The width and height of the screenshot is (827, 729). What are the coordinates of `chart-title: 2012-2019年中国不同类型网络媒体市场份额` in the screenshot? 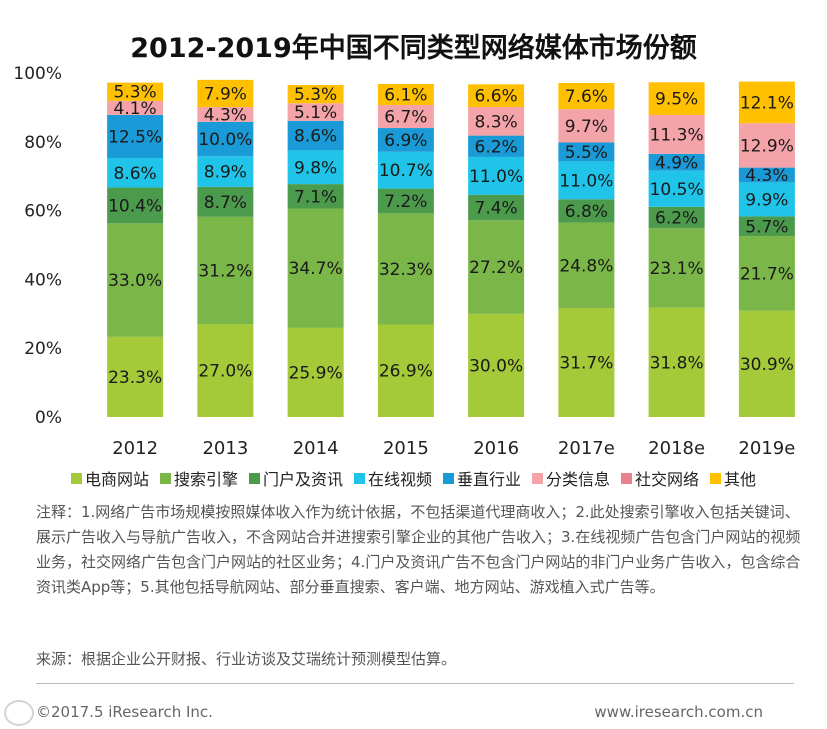 It's located at (413, 48).